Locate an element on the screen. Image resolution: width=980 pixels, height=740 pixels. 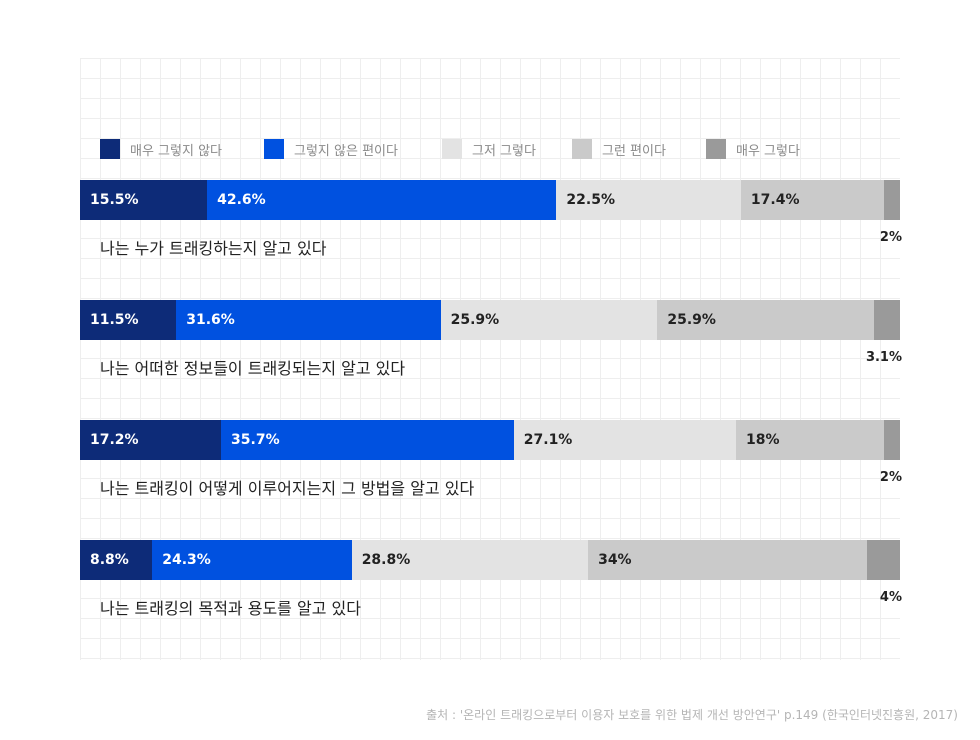
data-label: 24.3% is located at coordinates (186, 560).